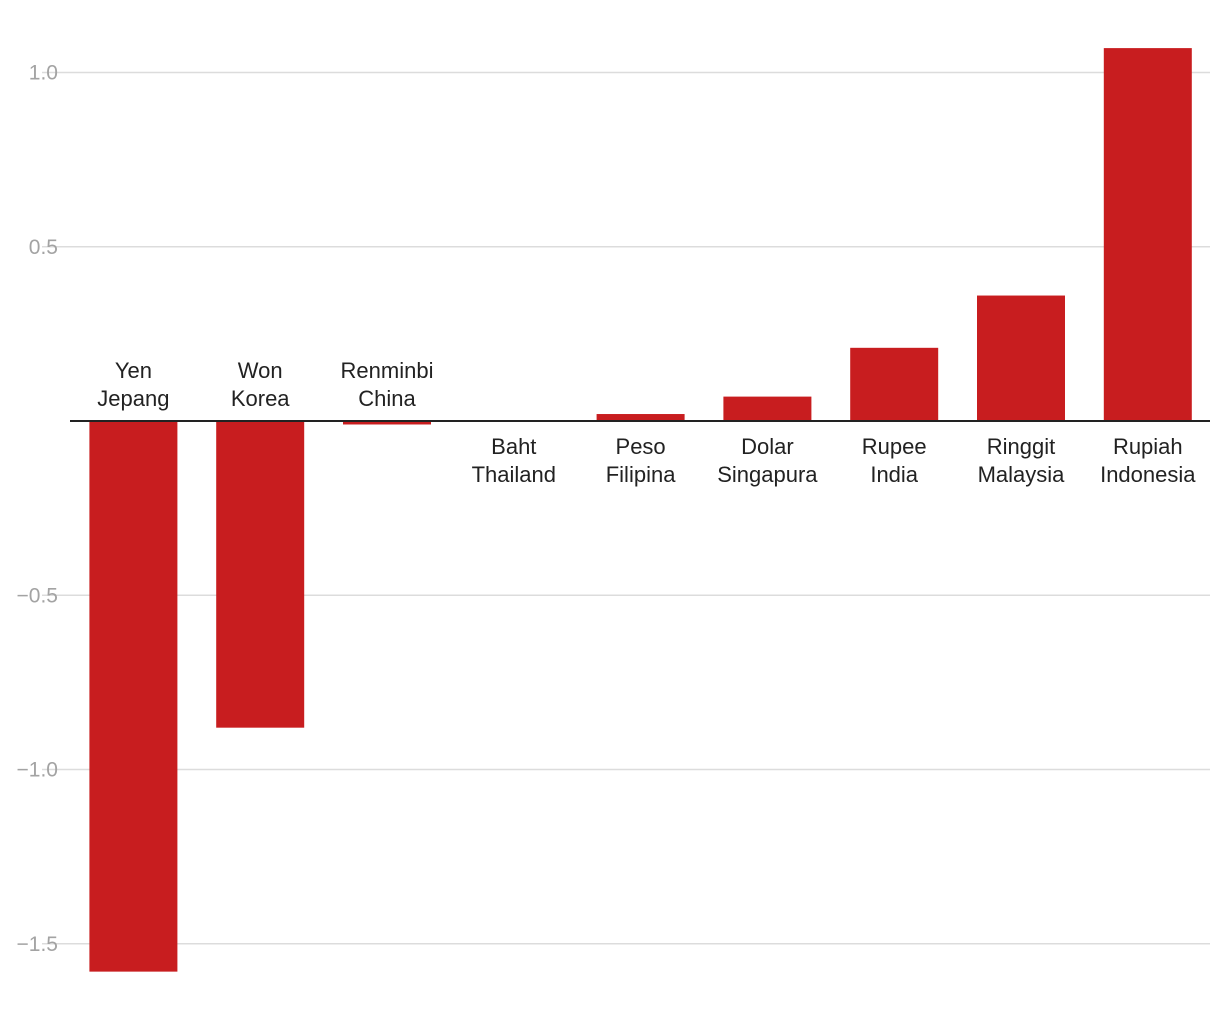 This screenshot has height=1020, width=1220. I want to click on x-tick-label: Jepang, so click(133, 398).